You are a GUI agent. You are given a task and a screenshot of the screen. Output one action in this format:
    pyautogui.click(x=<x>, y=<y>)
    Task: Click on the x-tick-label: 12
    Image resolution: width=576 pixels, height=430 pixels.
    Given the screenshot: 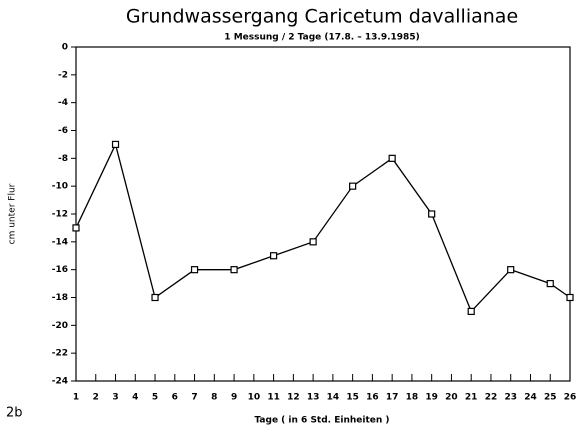 What is the action you would take?
    pyautogui.click(x=293, y=398)
    